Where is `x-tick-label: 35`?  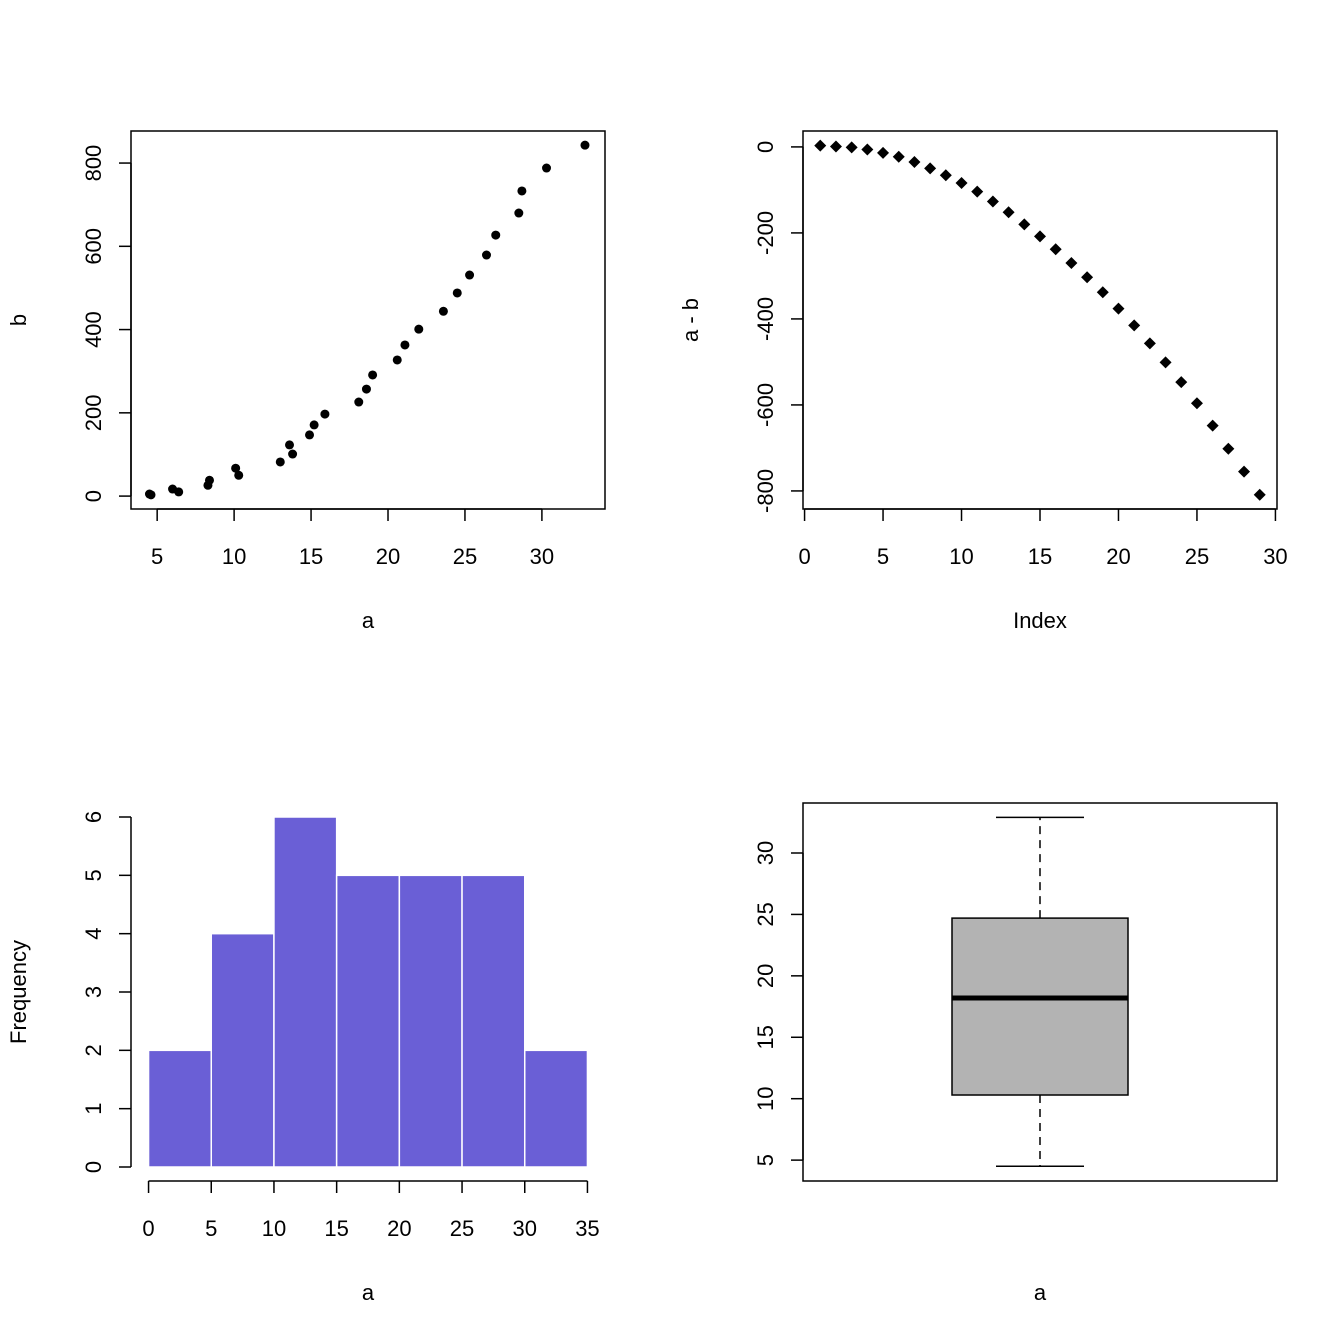 x-tick-label: 35 is located at coordinates (587, 1228).